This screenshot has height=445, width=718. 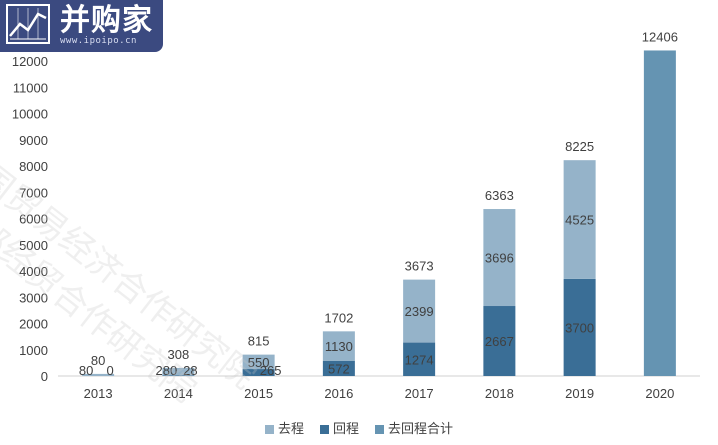 I want to click on data-label-2019-0: 3700, so click(x=579, y=327).